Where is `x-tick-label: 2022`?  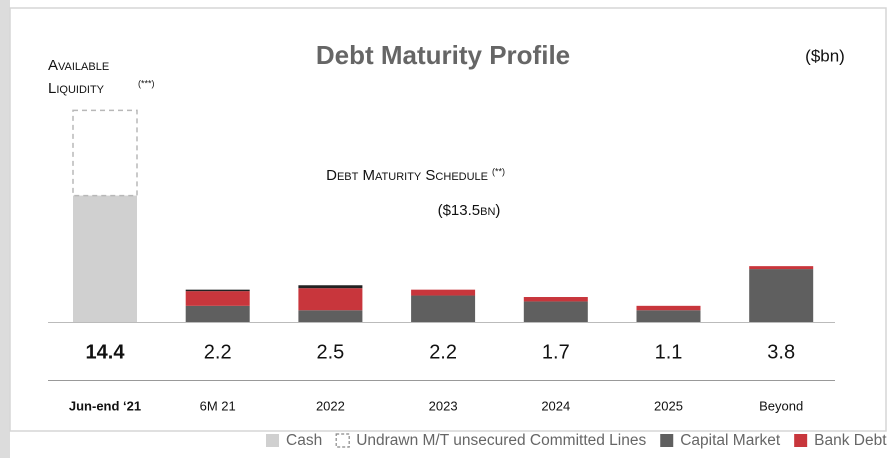 x-tick-label: 2022 is located at coordinates (330, 405).